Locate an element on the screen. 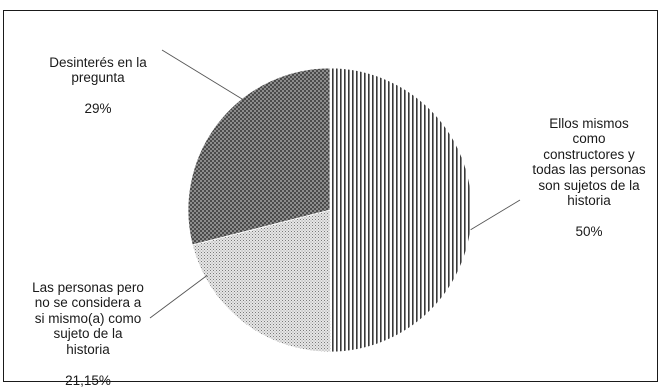 This screenshot has height=389, width=663. slice-value-label: 50% is located at coordinates (589, 231).